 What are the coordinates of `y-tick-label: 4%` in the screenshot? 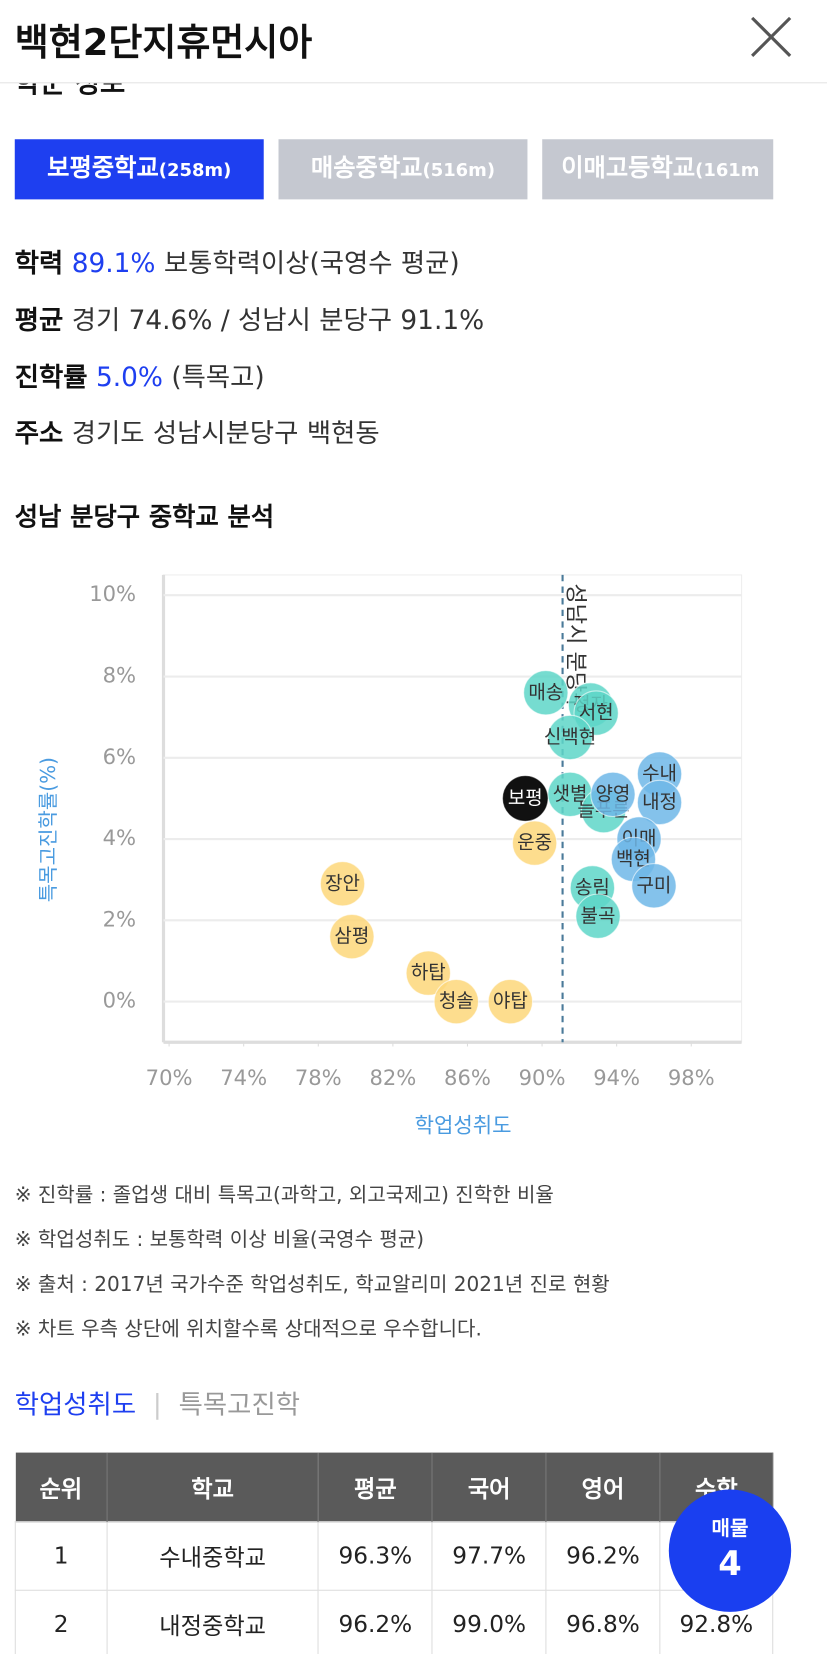 It's located at (119, 837).